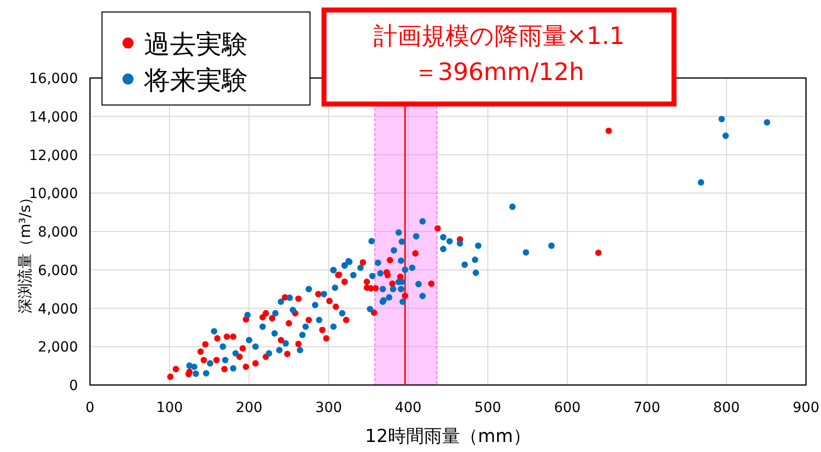 Image resolution: width=821 pixels, height=452 pixels. I want to click on x-axis-title: 12時間雨量（mm）, so click(448, 436).